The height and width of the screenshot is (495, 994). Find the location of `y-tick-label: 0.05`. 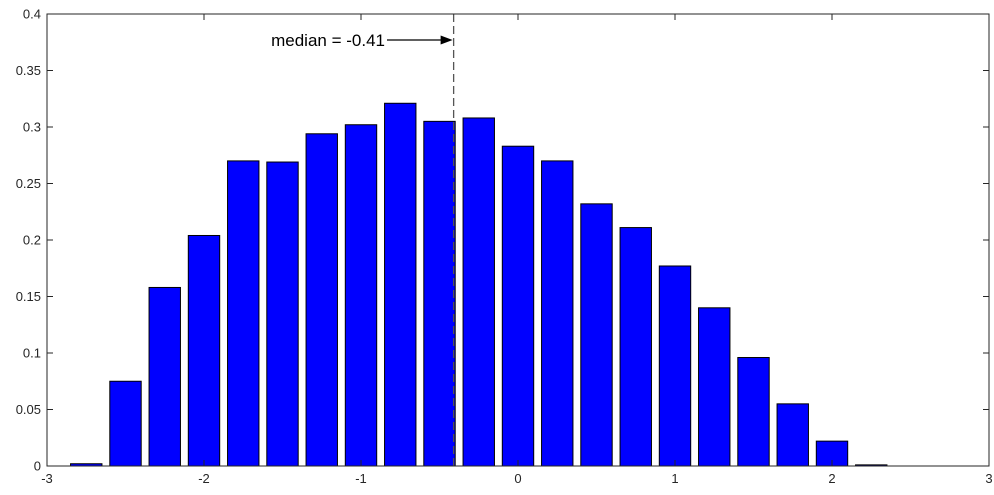

y-tick-label: 0.05 is located at coordinates (28, 409).